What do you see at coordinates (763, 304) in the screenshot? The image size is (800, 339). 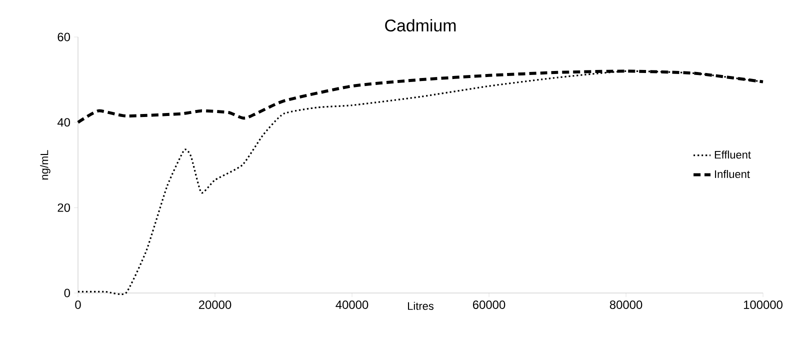 I see `x-tick-label: 100000` at bounding box center [763, 304].